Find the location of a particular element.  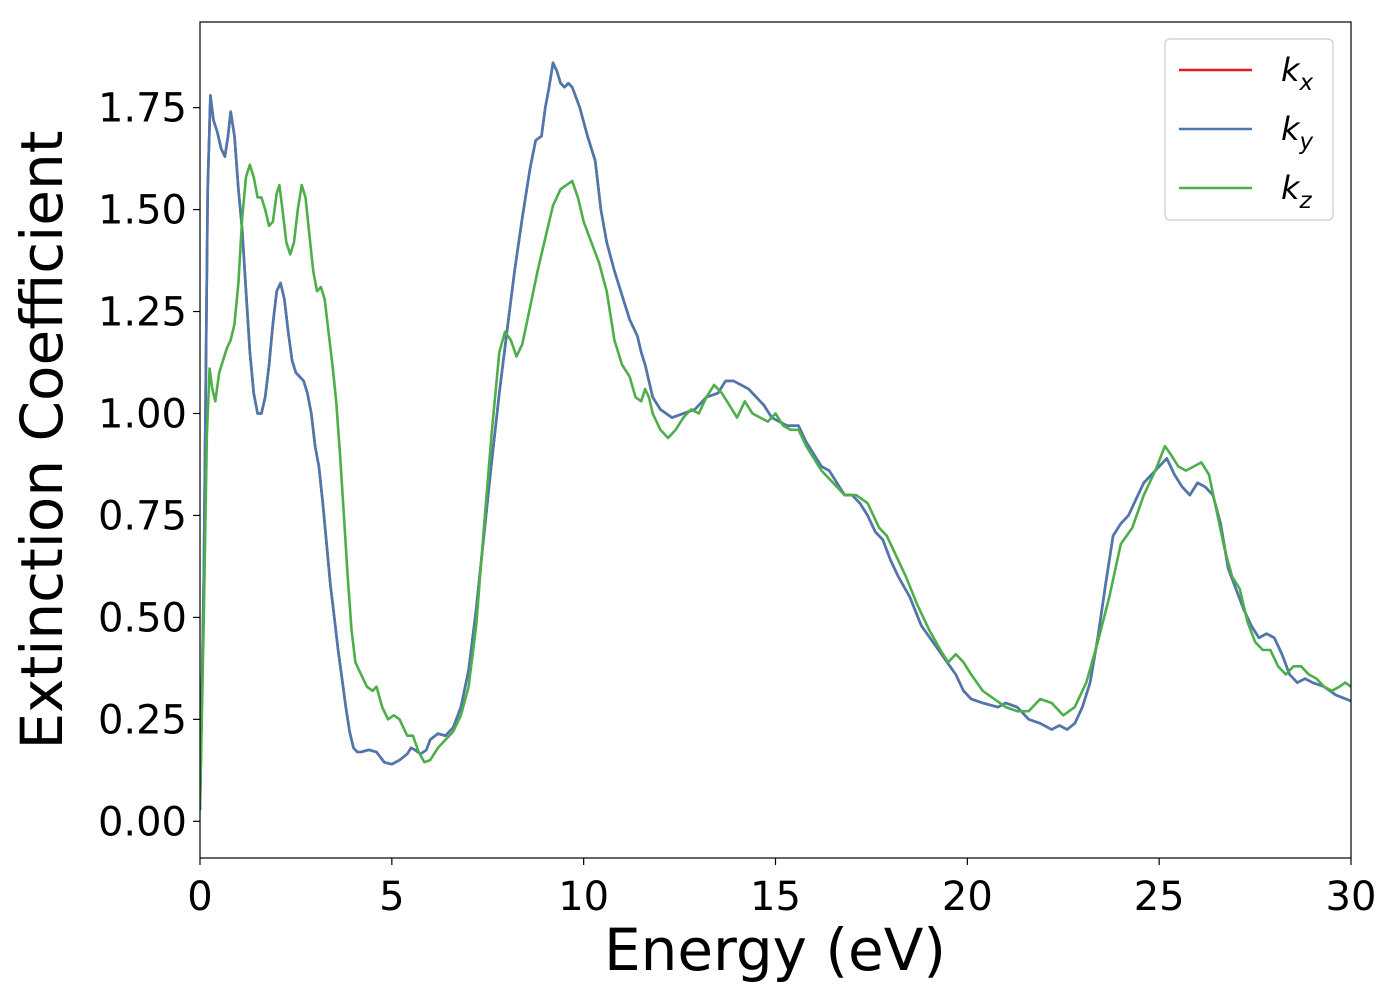

y-tick-label: 0.25 is located at coordinates (142, 720).